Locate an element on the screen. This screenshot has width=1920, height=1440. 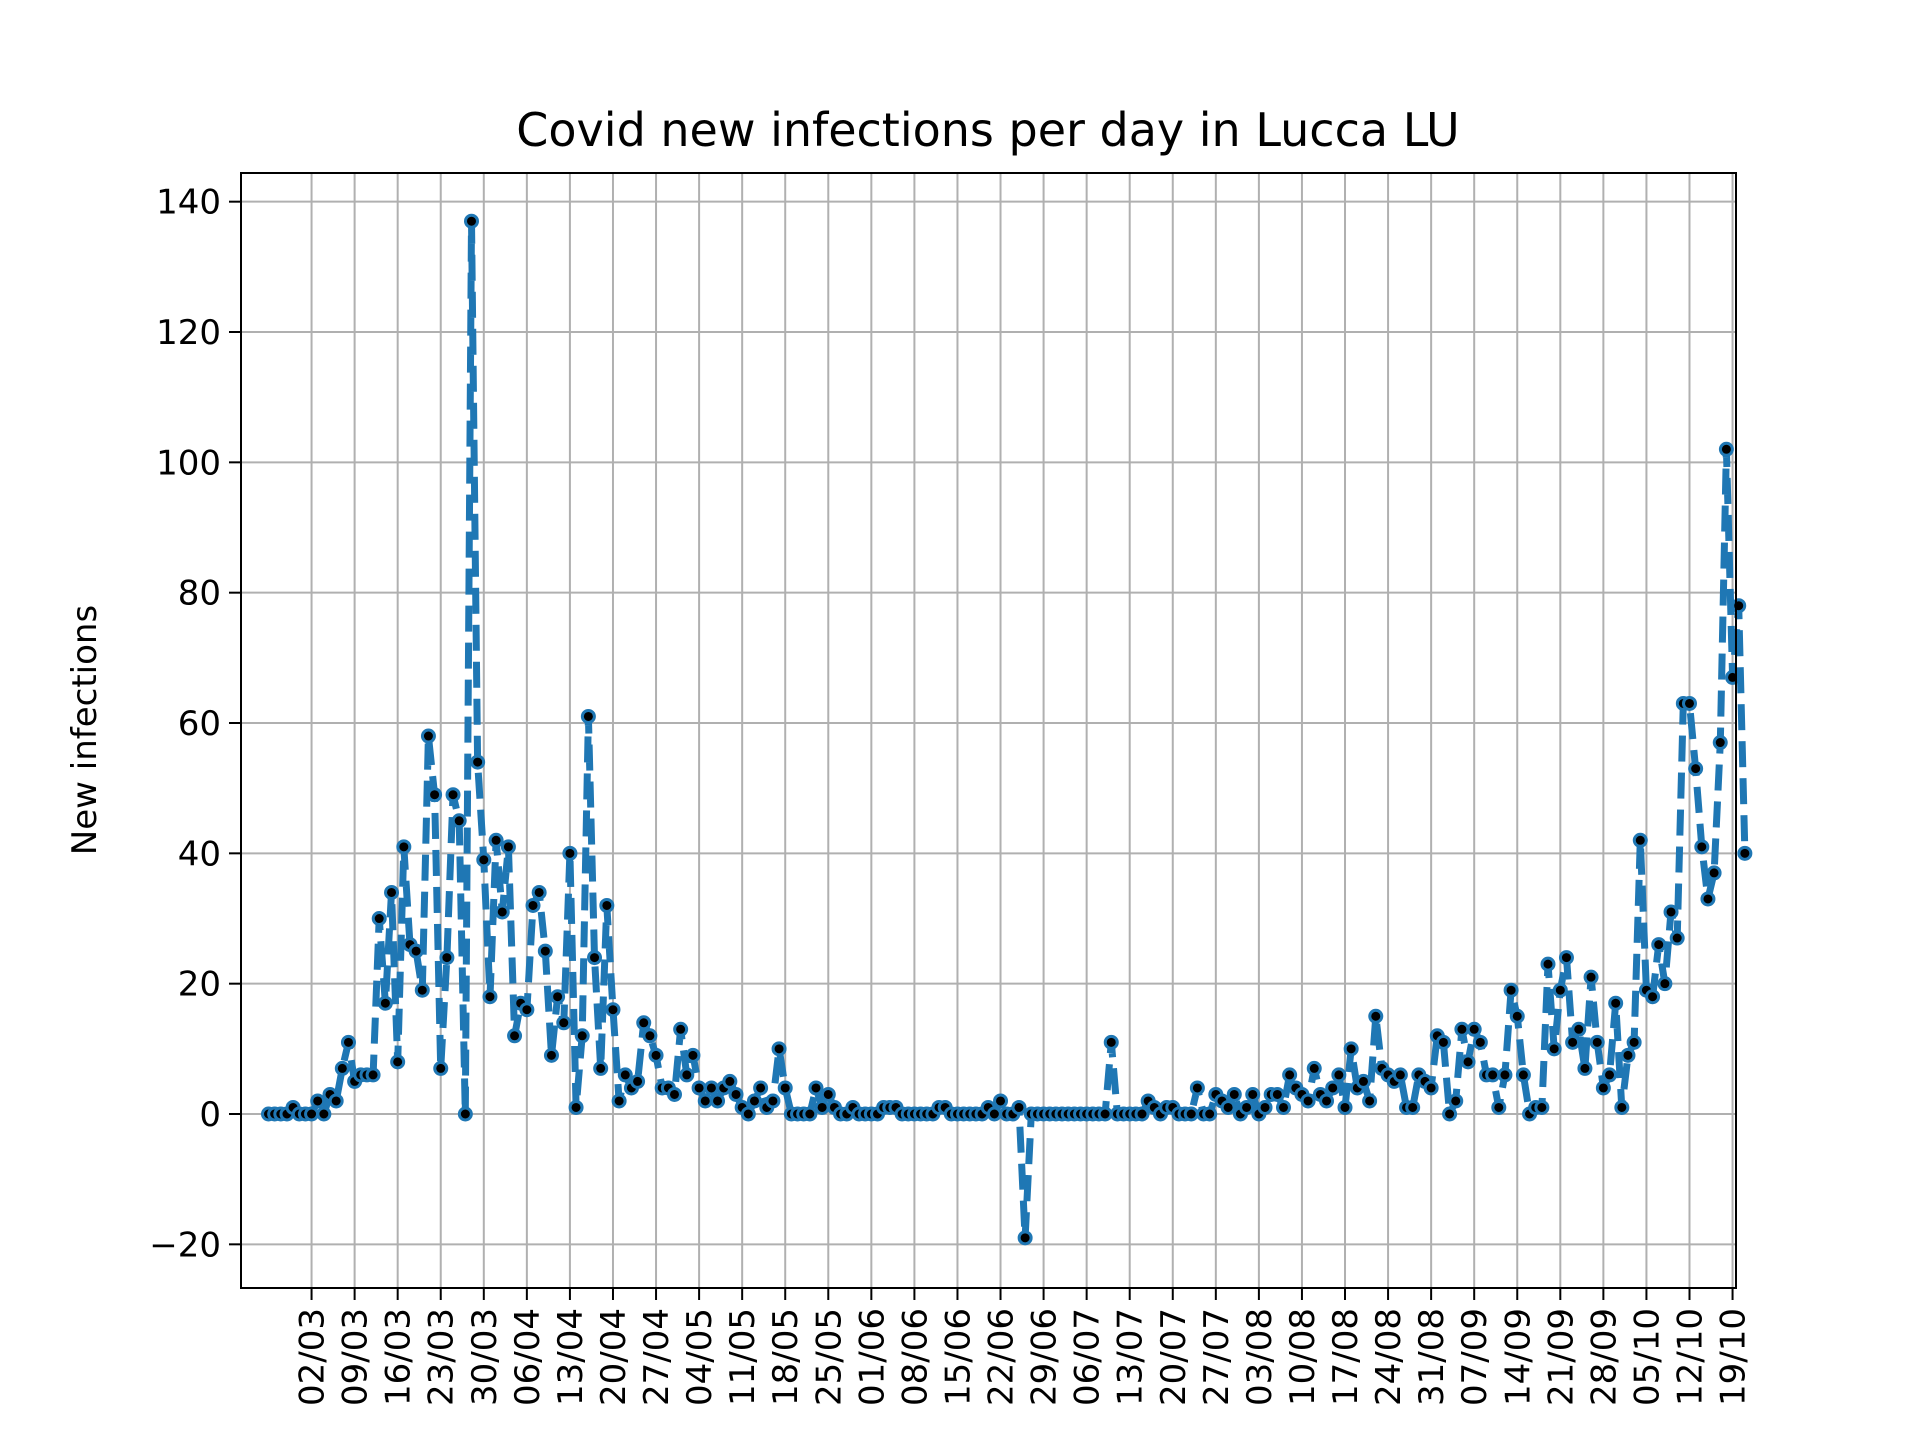
x-tick-label: 08/06 is located at coordinates (915, 1357).